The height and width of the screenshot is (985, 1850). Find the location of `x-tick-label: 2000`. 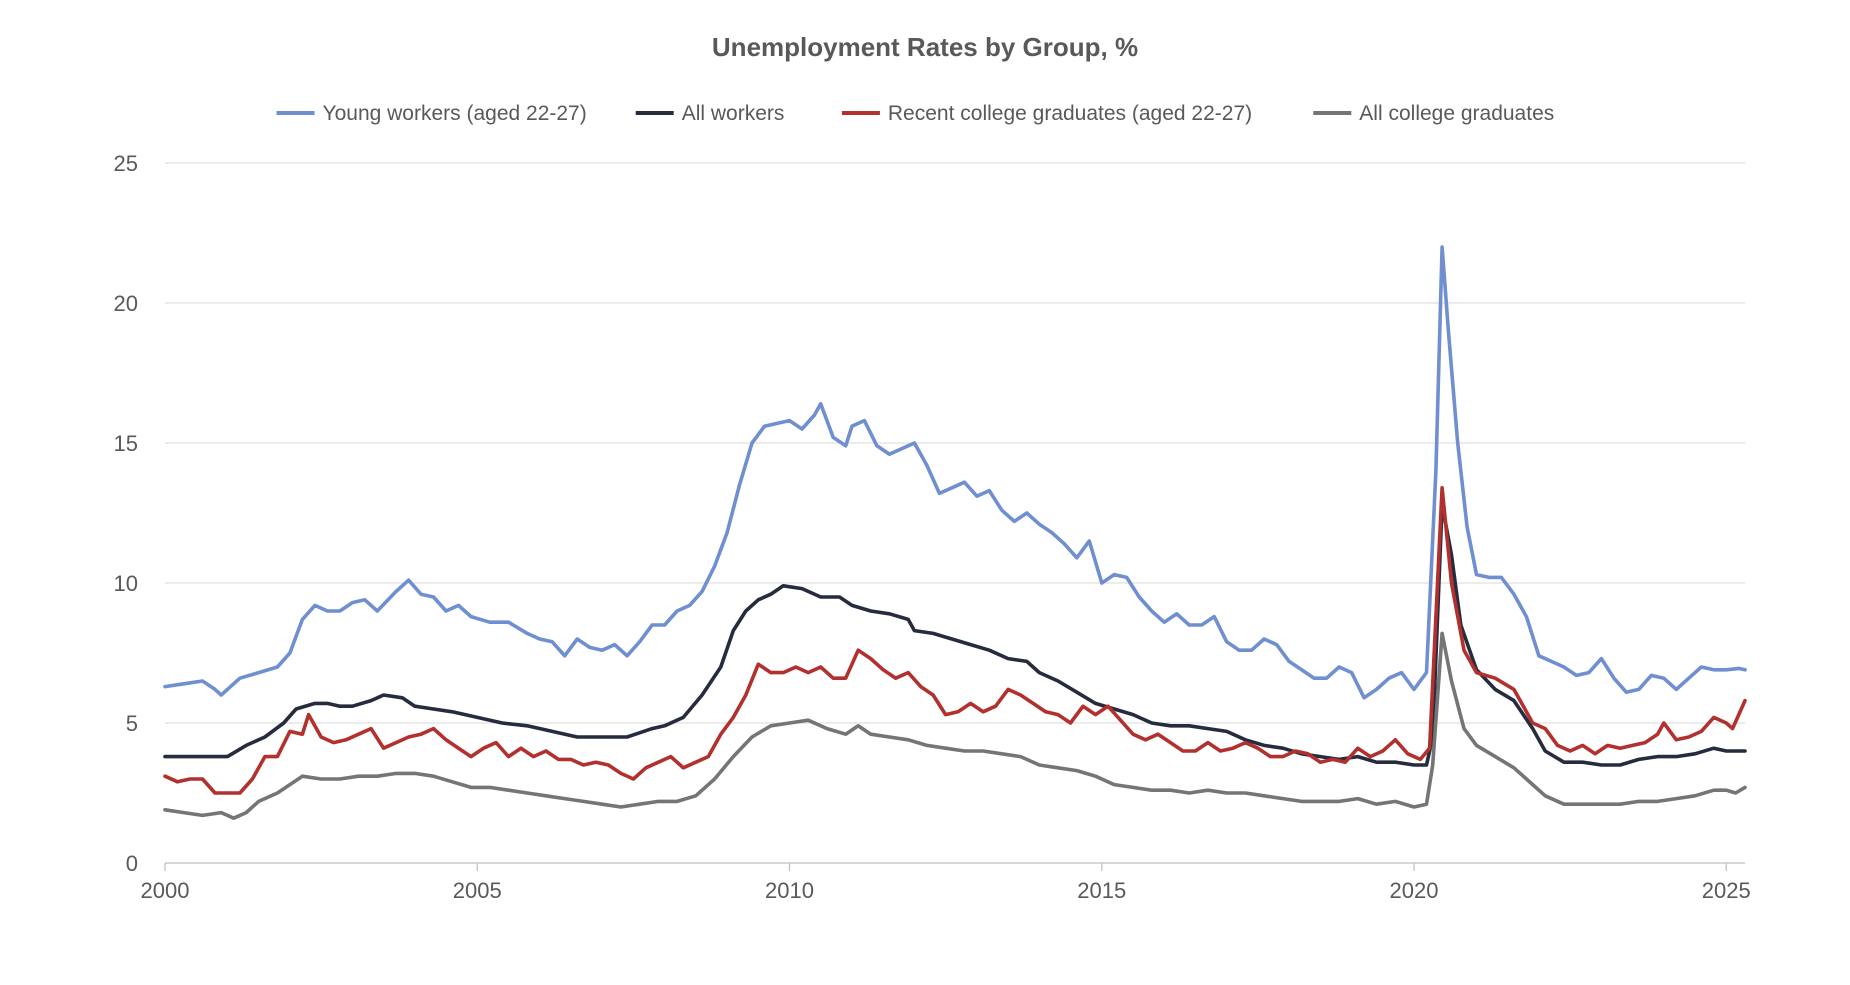

x-tick-label: 2000 is located at coordinates (165, 890).